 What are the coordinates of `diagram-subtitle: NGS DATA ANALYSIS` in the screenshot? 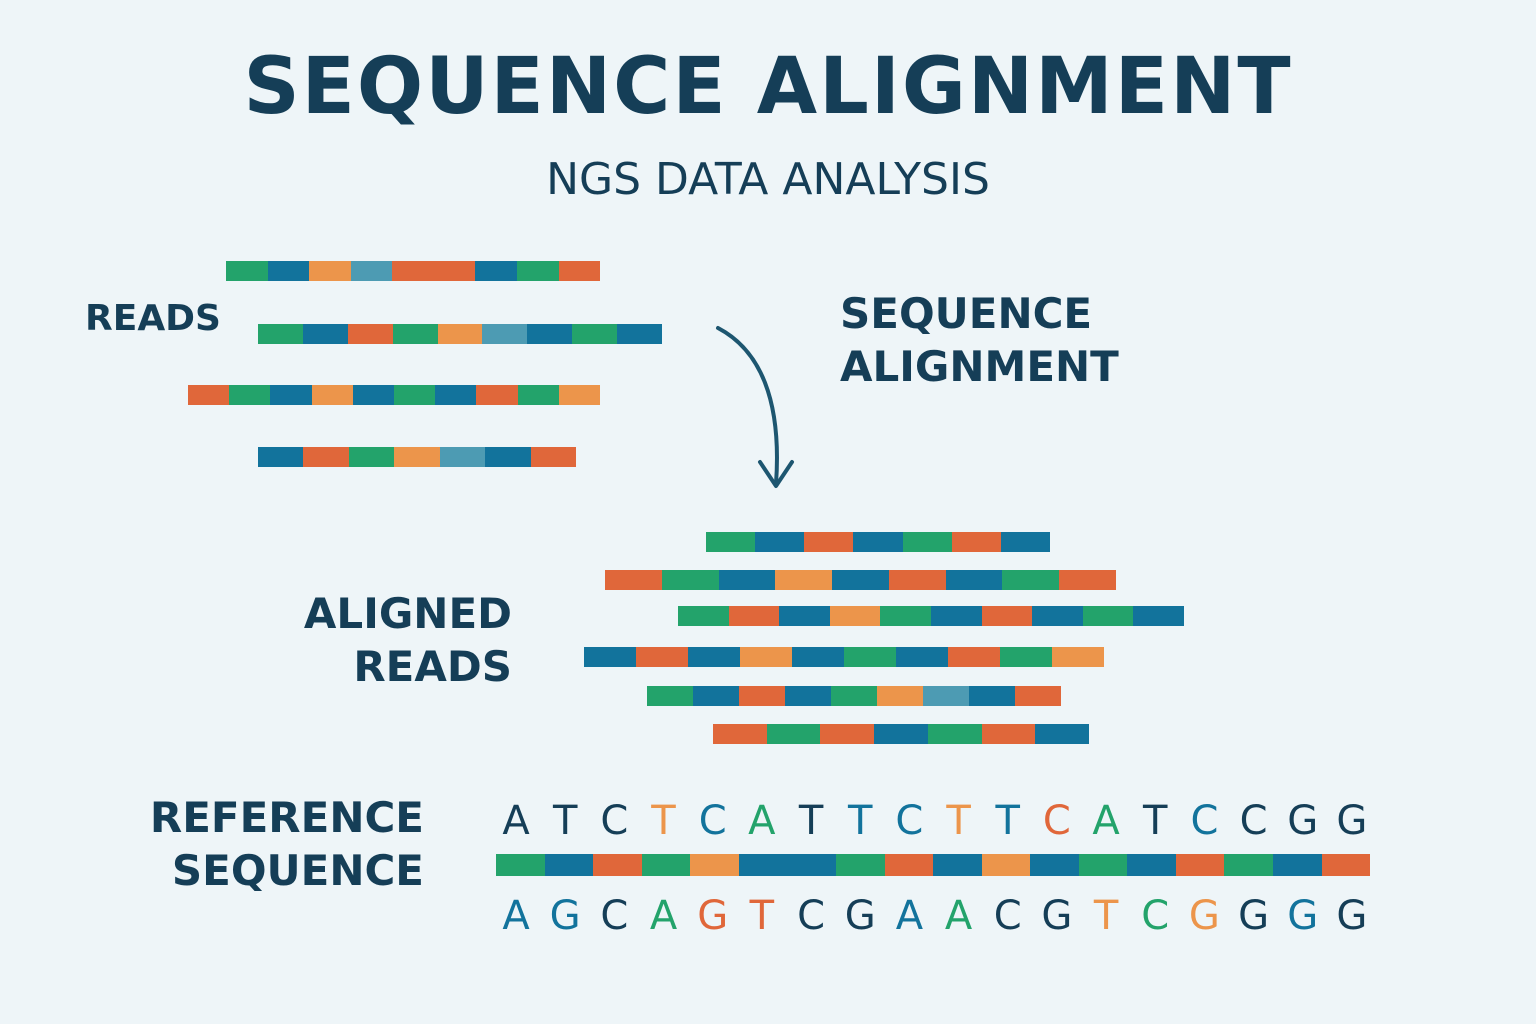 It's located at (768, 179).